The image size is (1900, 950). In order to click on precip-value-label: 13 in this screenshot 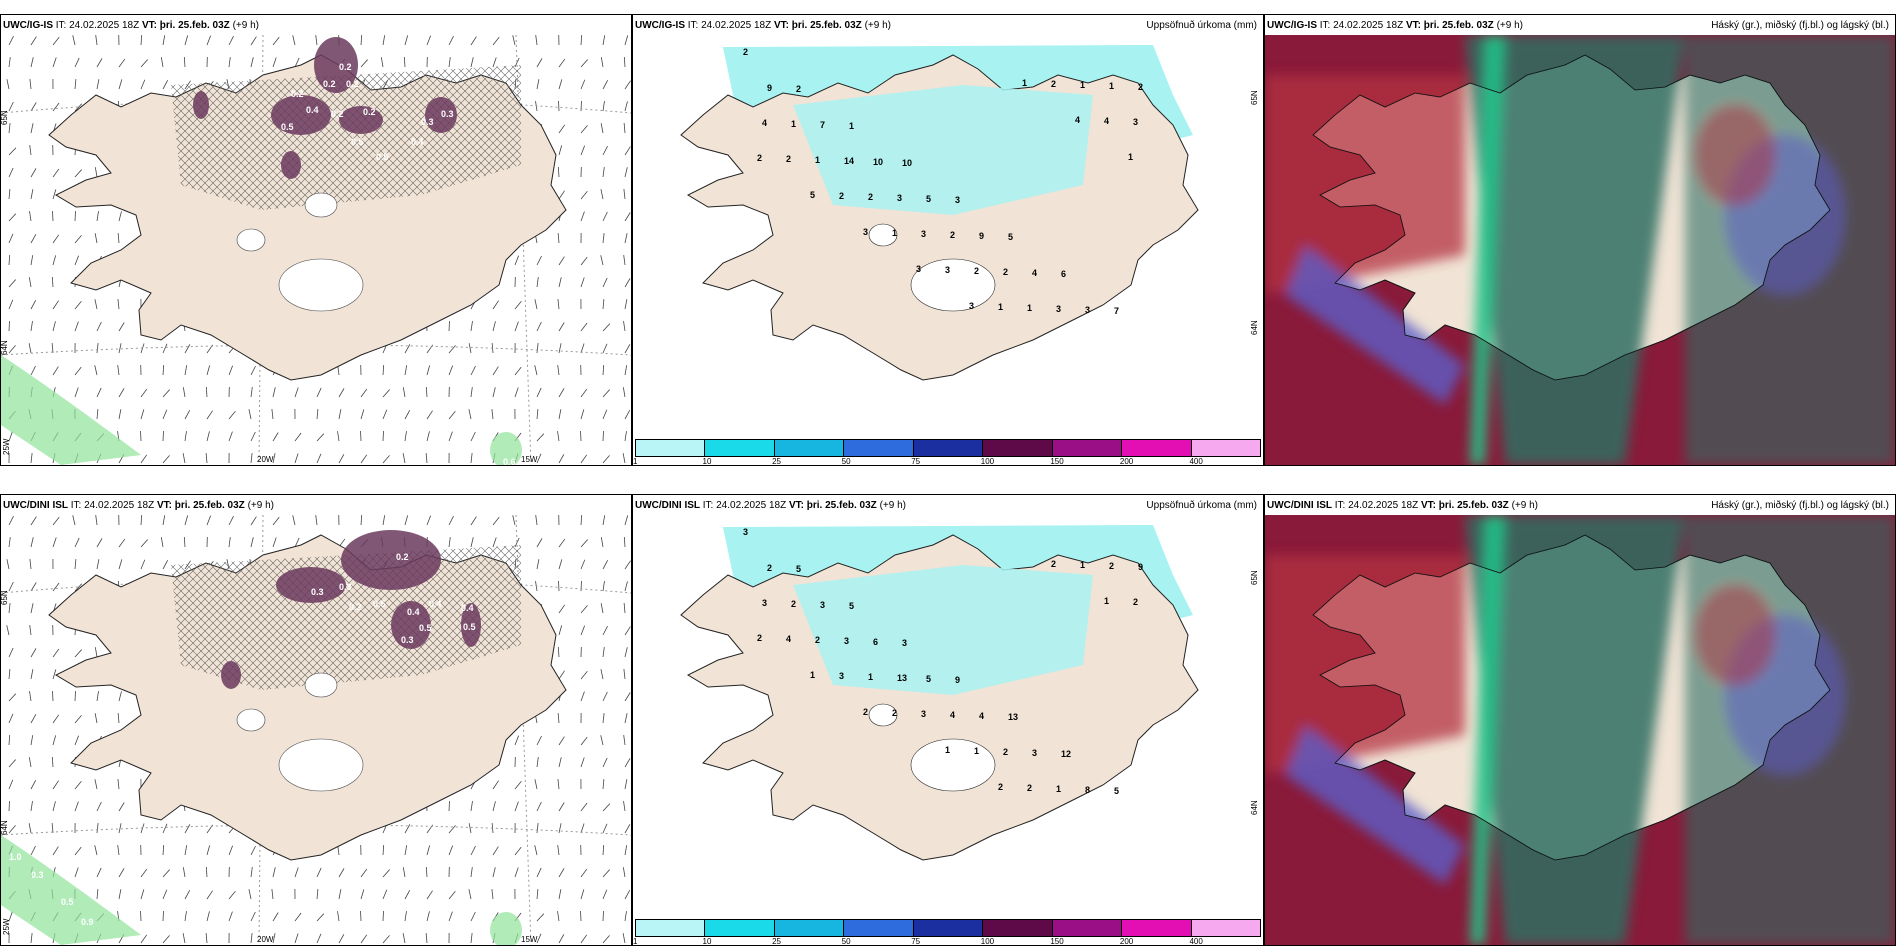, I will do `click(1013, 717)`.